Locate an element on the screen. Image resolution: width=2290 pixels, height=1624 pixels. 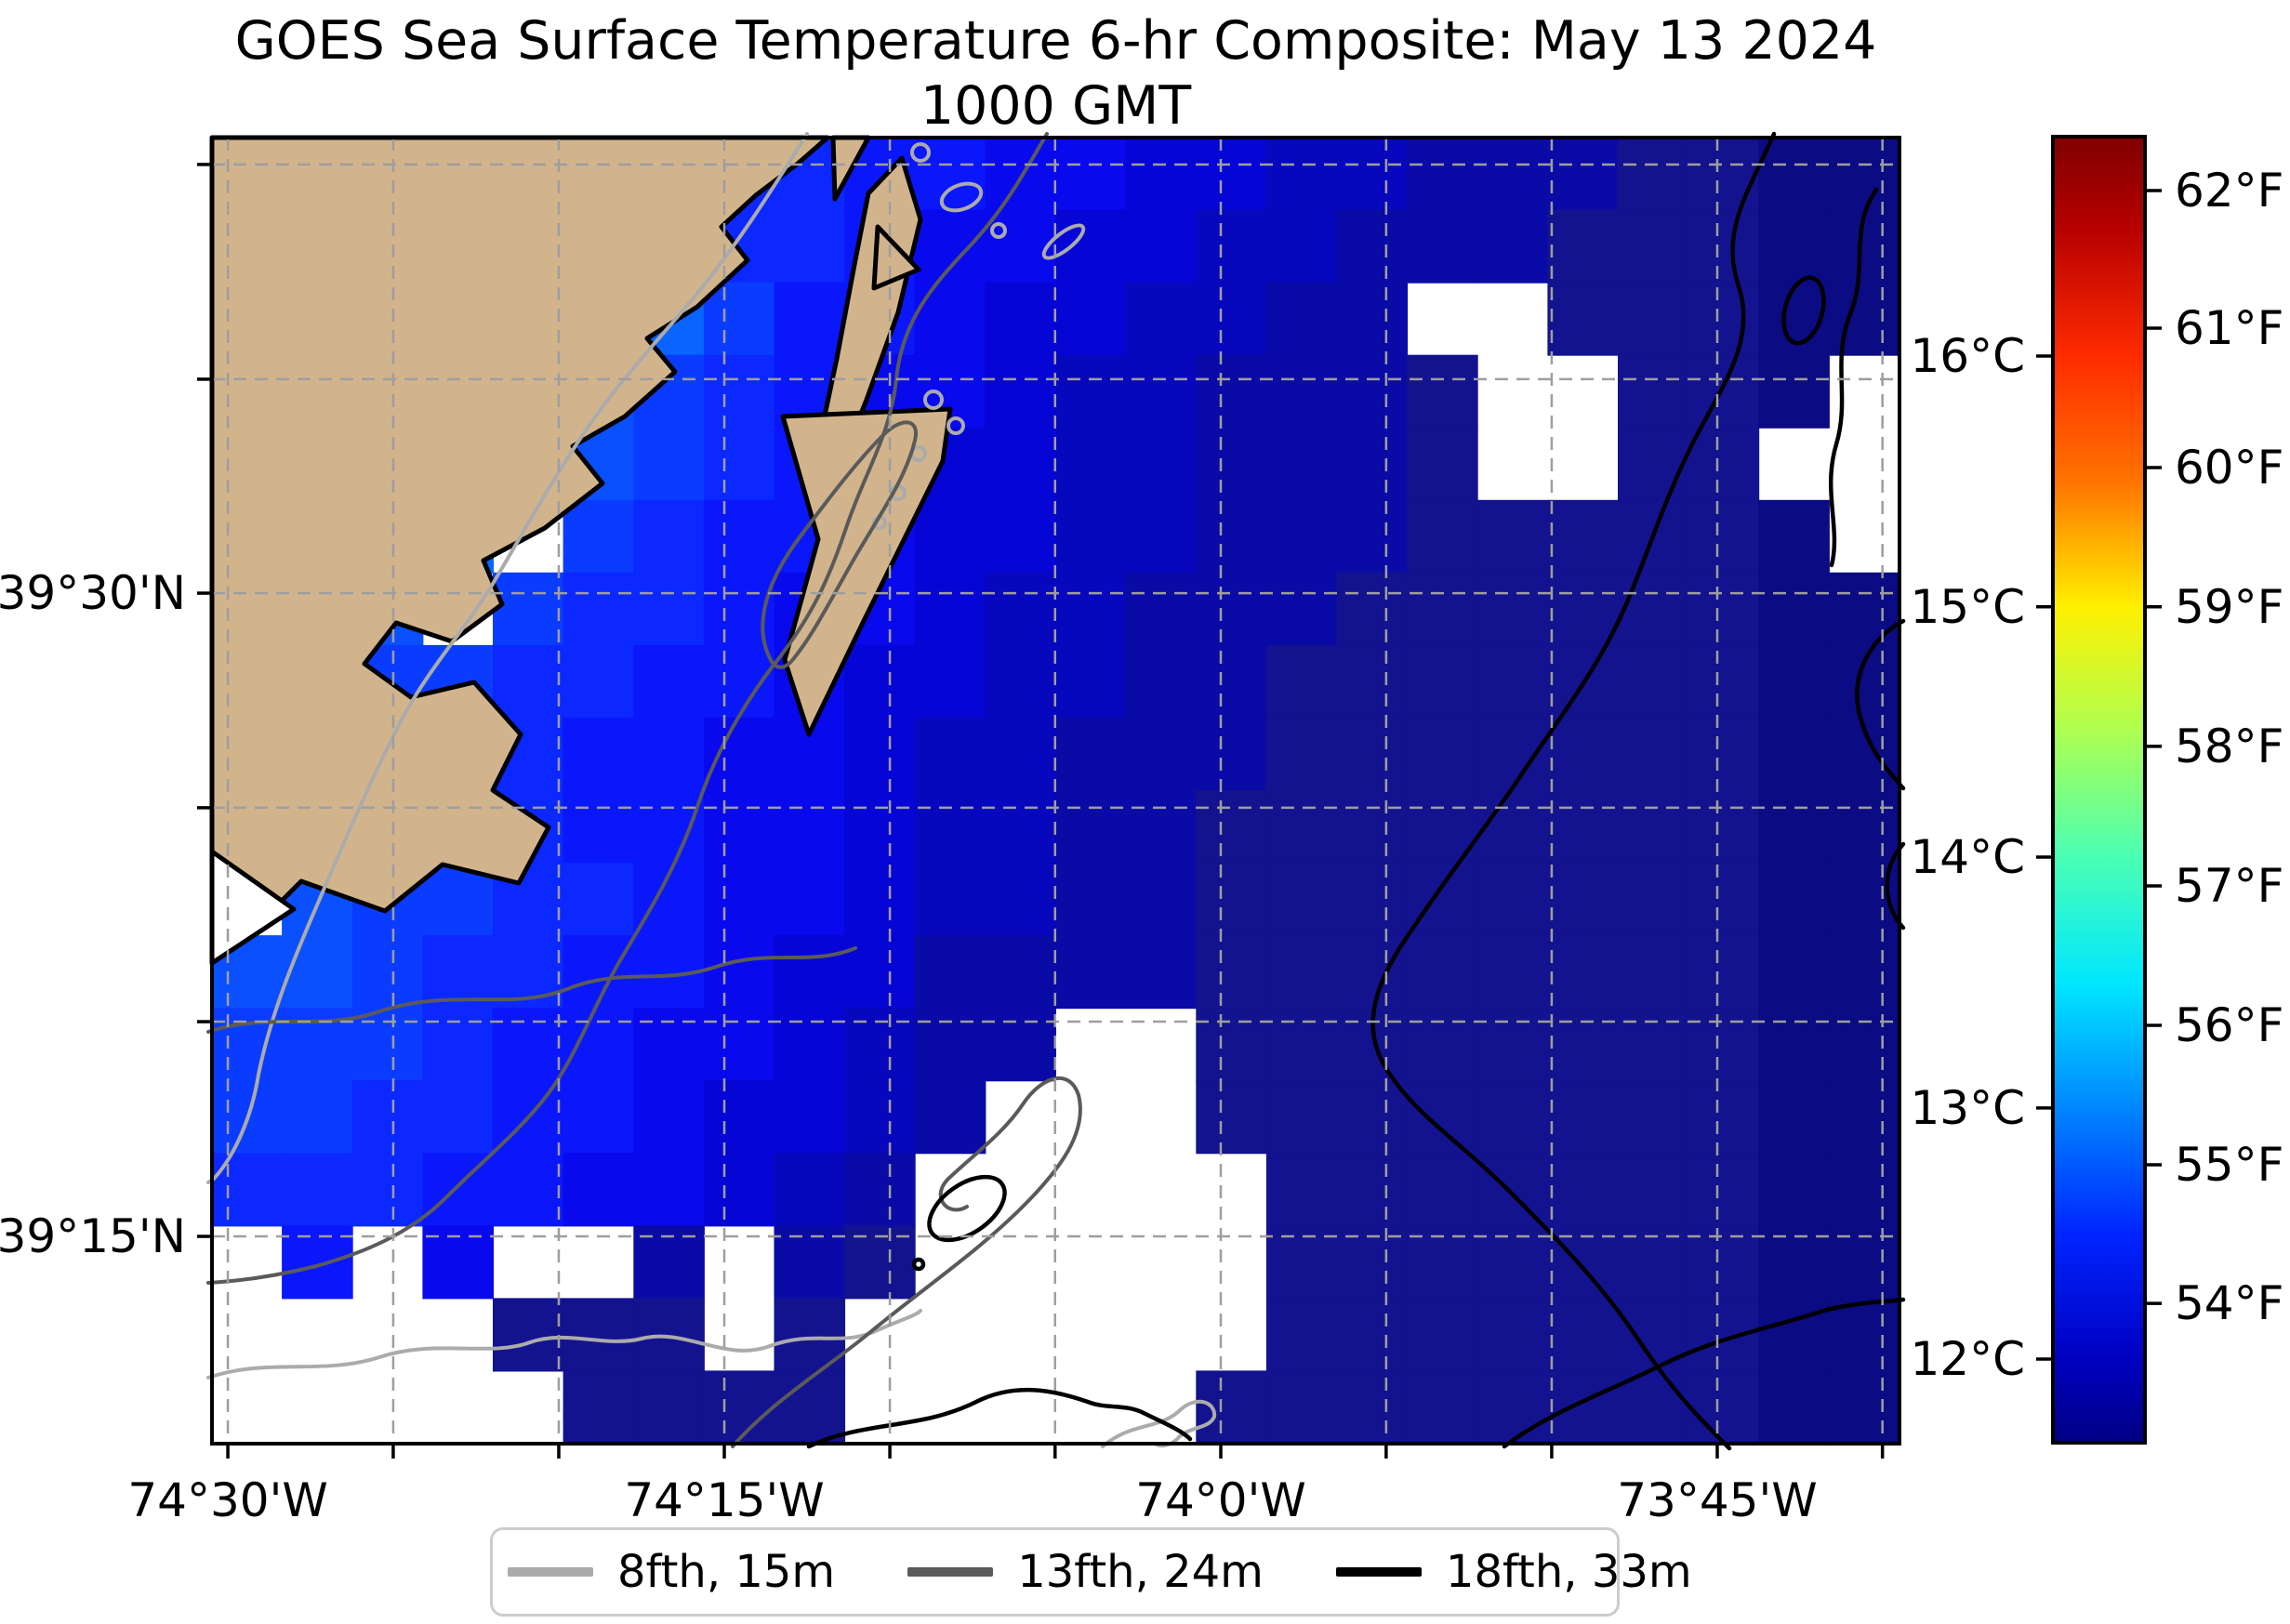
colorbar-celsius-label: 14°C is located at coordinates (1967, 857).